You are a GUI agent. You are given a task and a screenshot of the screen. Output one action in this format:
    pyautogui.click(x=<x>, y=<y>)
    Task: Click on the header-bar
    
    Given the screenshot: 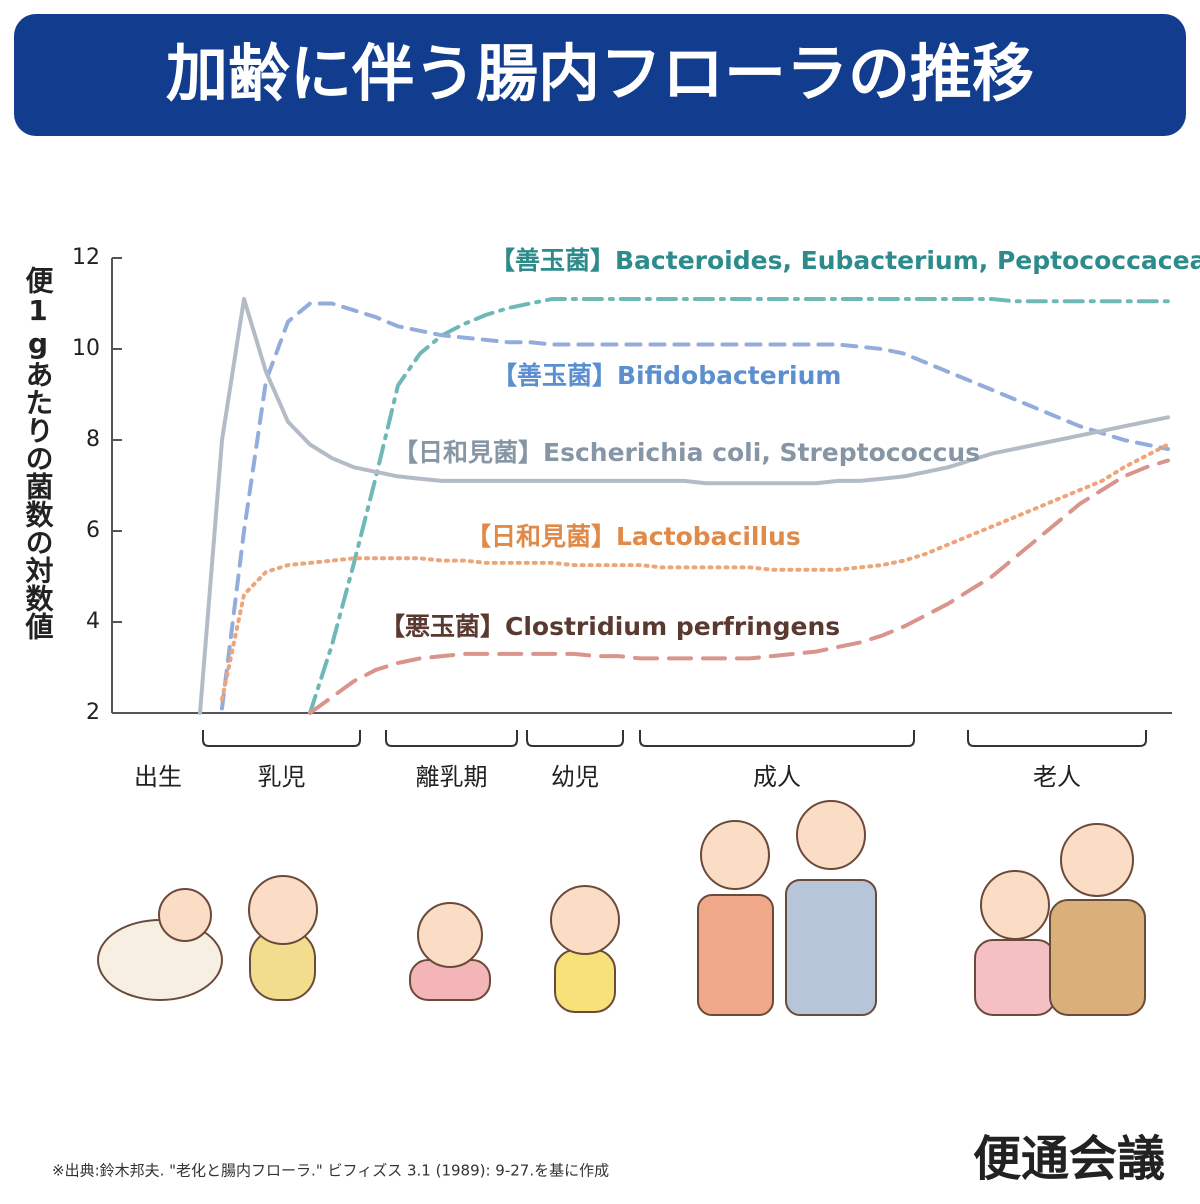 What is the action you would take?
    pyautogui.click(x=600, y=75)
    